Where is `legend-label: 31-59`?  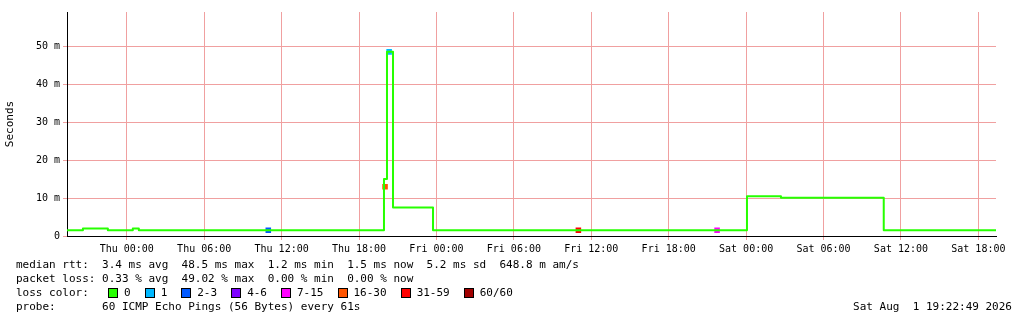
legend-label: 31-59 is located at coordinates (433, 293).